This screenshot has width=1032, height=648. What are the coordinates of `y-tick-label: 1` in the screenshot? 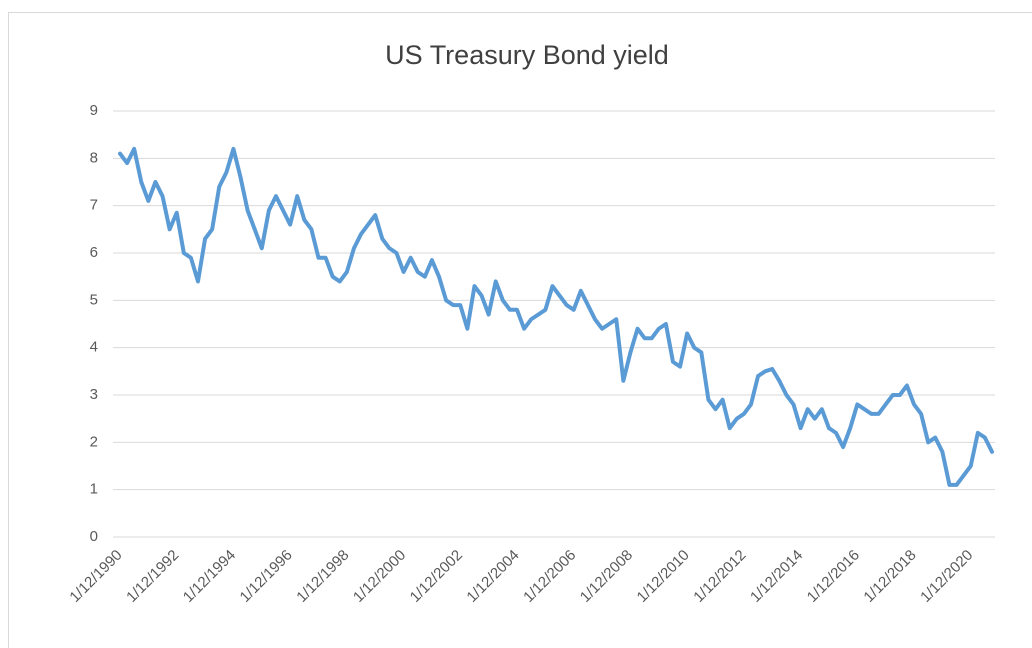 It's located at (94, 489).